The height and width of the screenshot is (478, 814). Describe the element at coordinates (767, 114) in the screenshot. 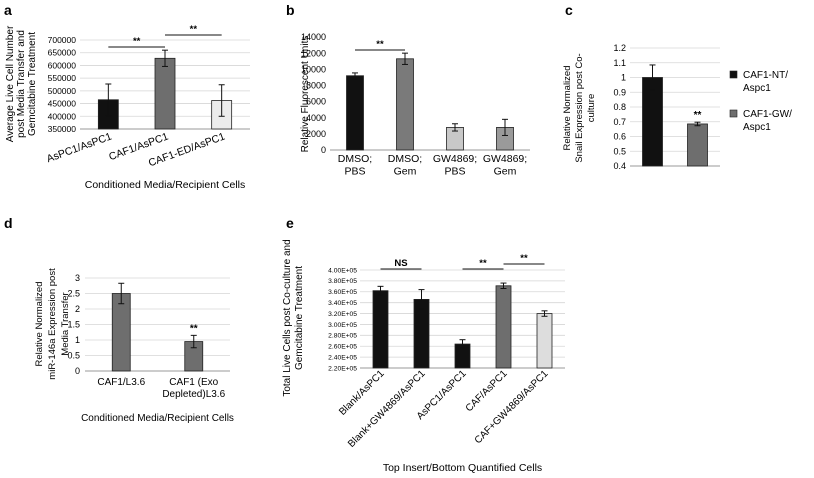

I see `panel-c-legend-label: CAF1-GW/` at that location.